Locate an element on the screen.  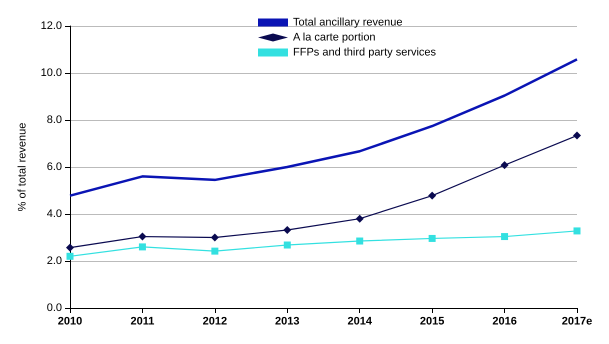
y-tick-label: 12.0 is located at coordinates (51, 26).